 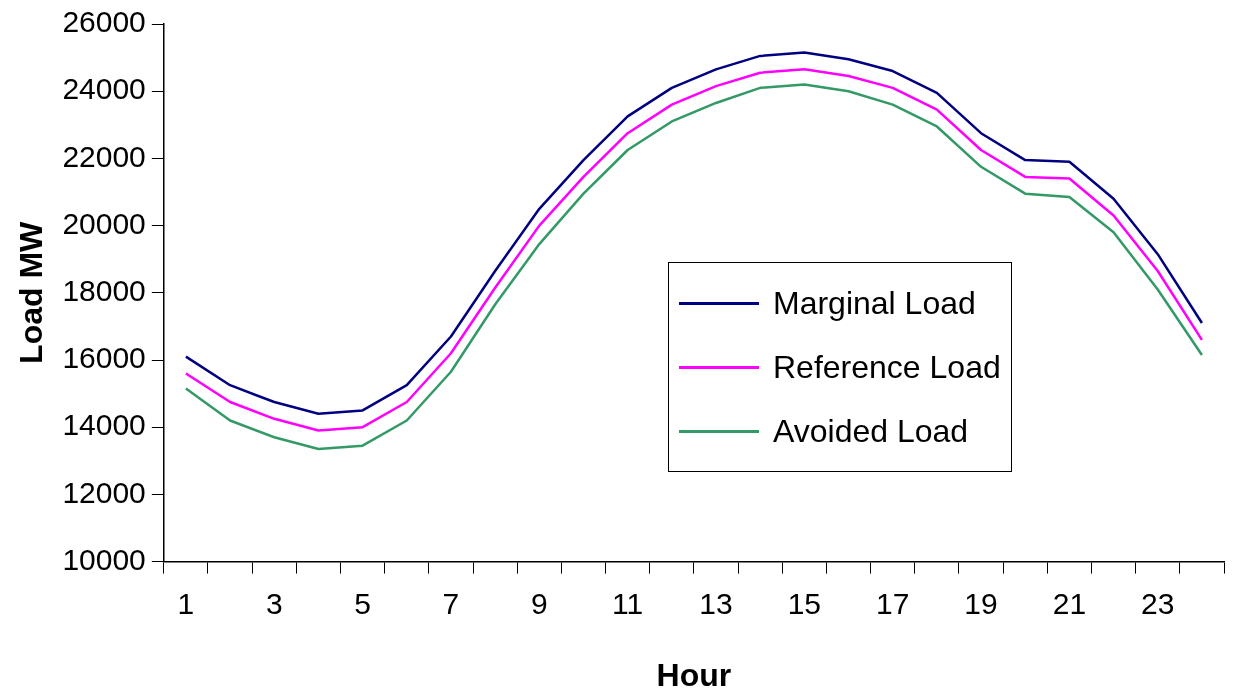 I want to click on x-tick-label: 17, so click(x=893, y=603).